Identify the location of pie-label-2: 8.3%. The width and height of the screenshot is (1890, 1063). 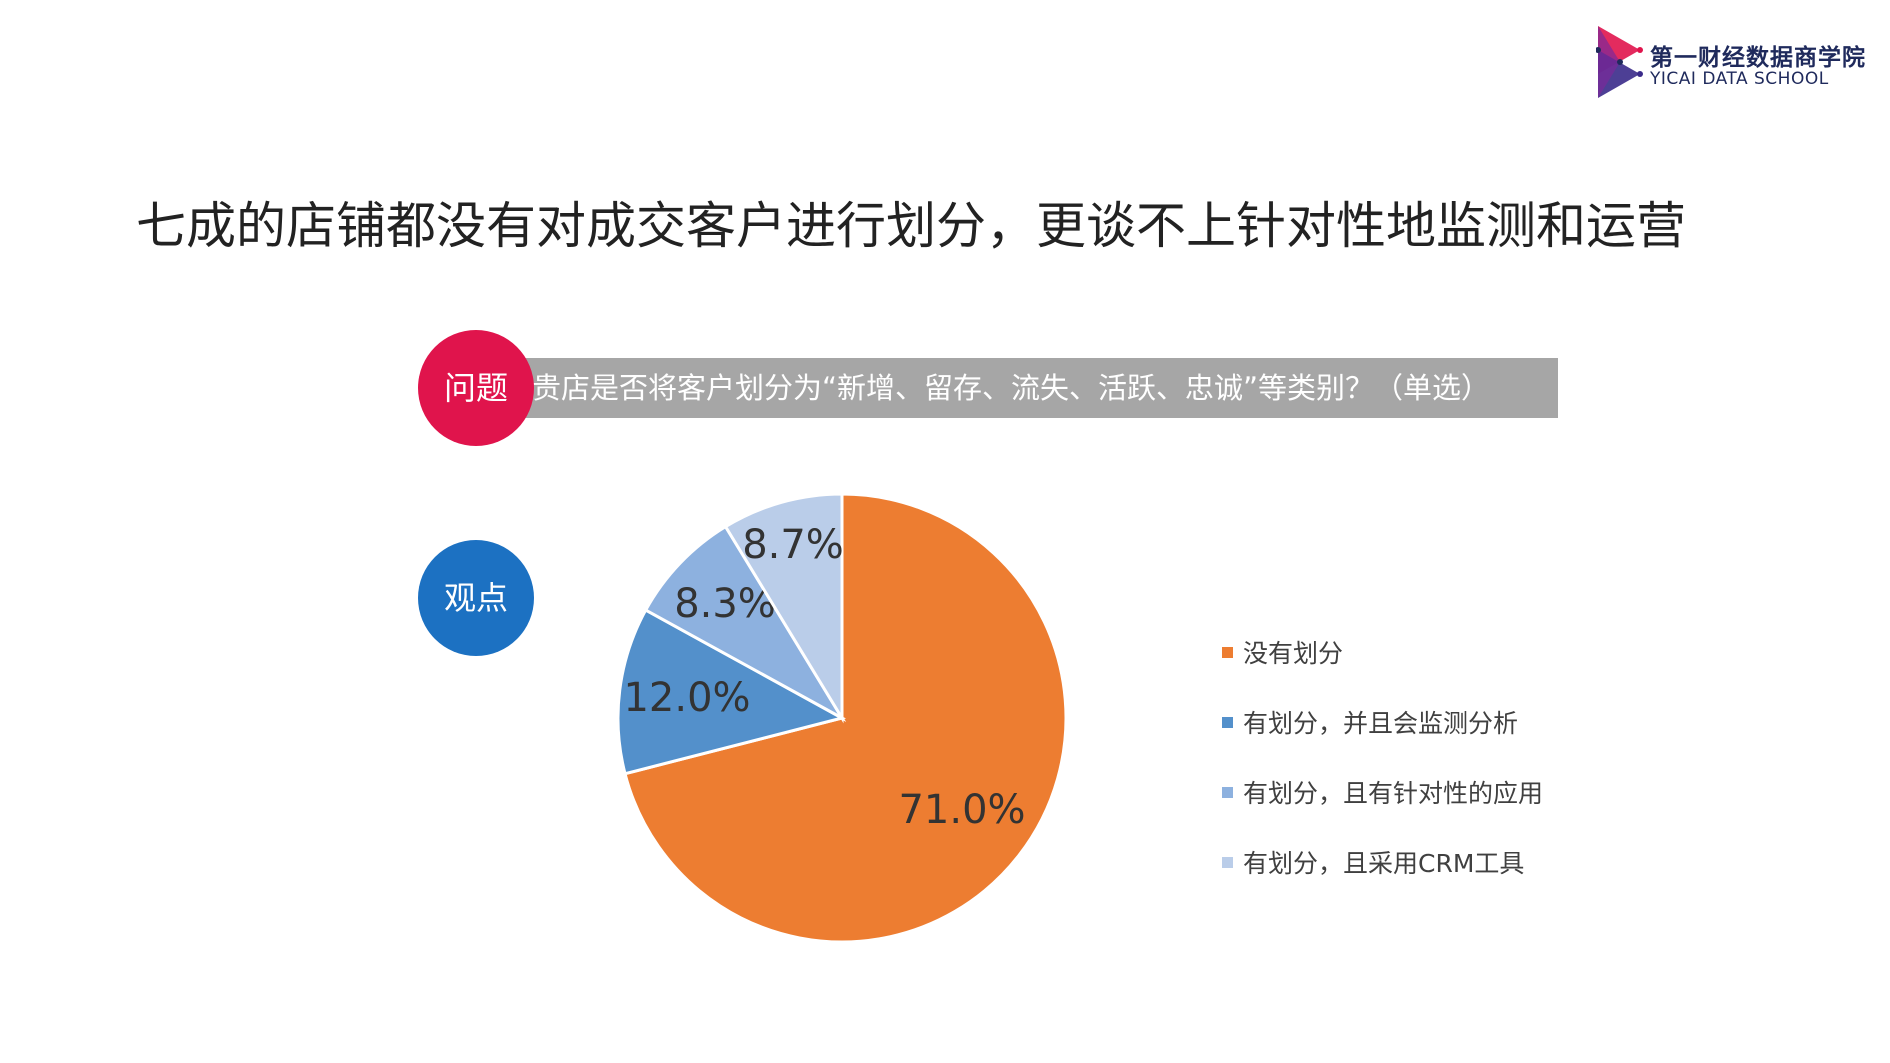
(725, 604).